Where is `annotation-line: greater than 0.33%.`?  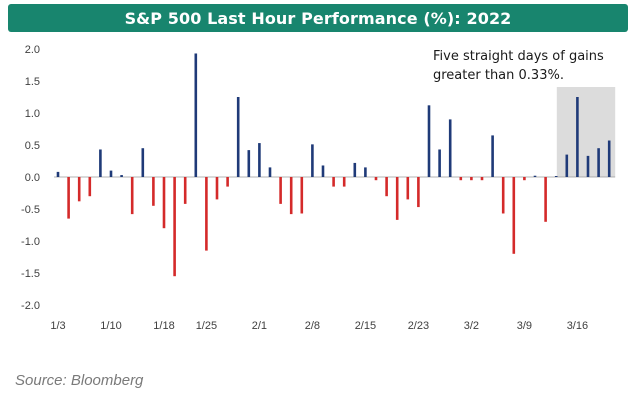 annotation-line: greater than 0.33%. is located at coordinates (498, 75).